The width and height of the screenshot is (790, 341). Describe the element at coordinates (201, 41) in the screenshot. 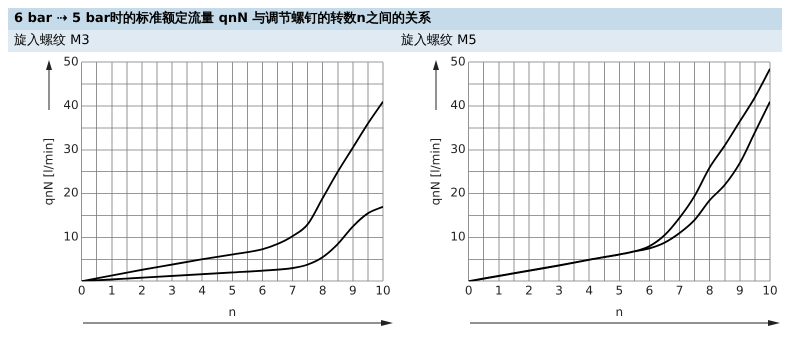

I see `chart-subtitle: 旋入螺纹 M3` at that location.